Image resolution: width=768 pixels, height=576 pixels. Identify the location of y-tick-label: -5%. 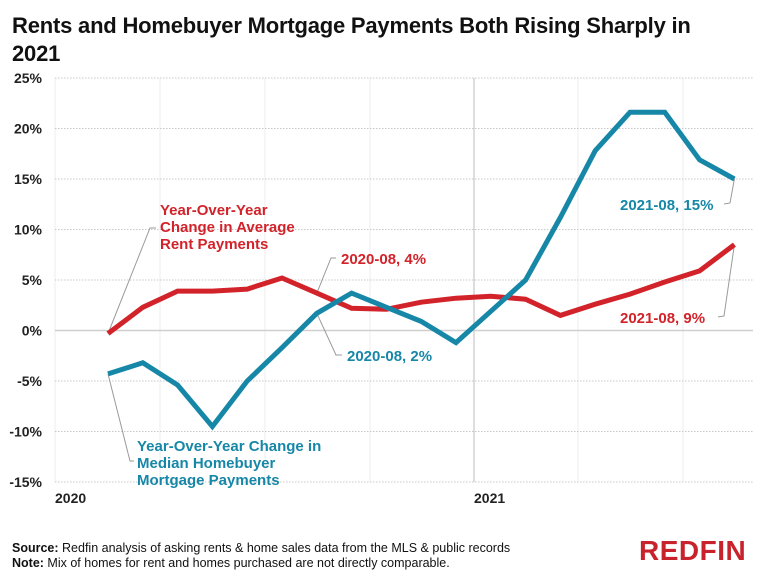
(29, 381).